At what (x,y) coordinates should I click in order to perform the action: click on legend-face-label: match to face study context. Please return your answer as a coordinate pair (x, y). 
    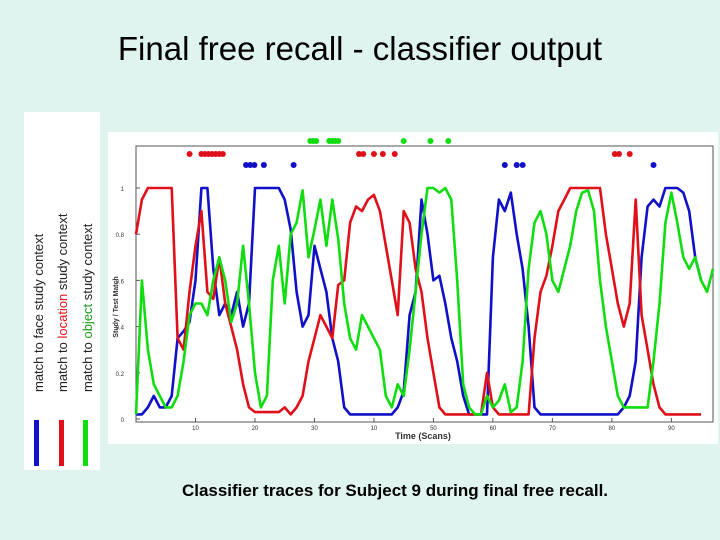
    Looking at the image, I should click on (38, 313).